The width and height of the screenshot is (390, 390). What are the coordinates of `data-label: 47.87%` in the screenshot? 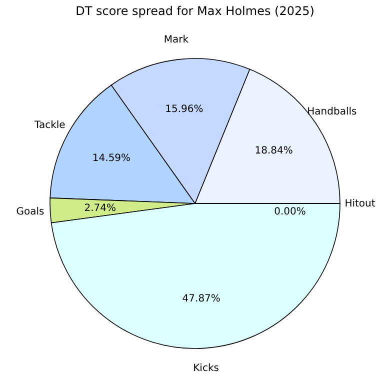 It's located at (201, 298).